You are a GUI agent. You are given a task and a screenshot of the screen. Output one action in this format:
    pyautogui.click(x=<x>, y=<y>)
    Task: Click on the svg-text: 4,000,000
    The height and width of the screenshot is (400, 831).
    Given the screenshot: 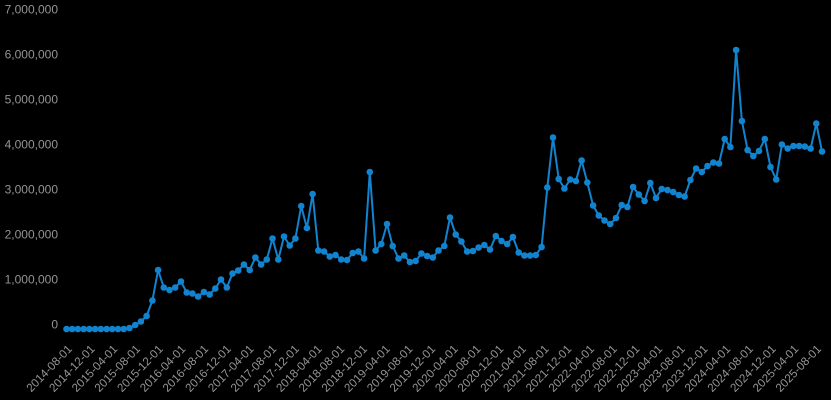 What is the action you would take?
    pyautogui.click(x=32, y=145)
    